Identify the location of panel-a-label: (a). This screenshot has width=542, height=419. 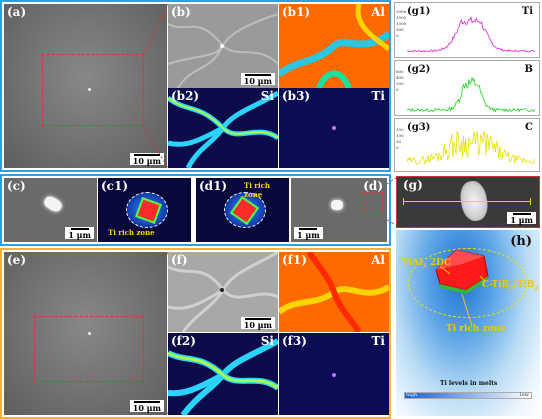
(17, 12).